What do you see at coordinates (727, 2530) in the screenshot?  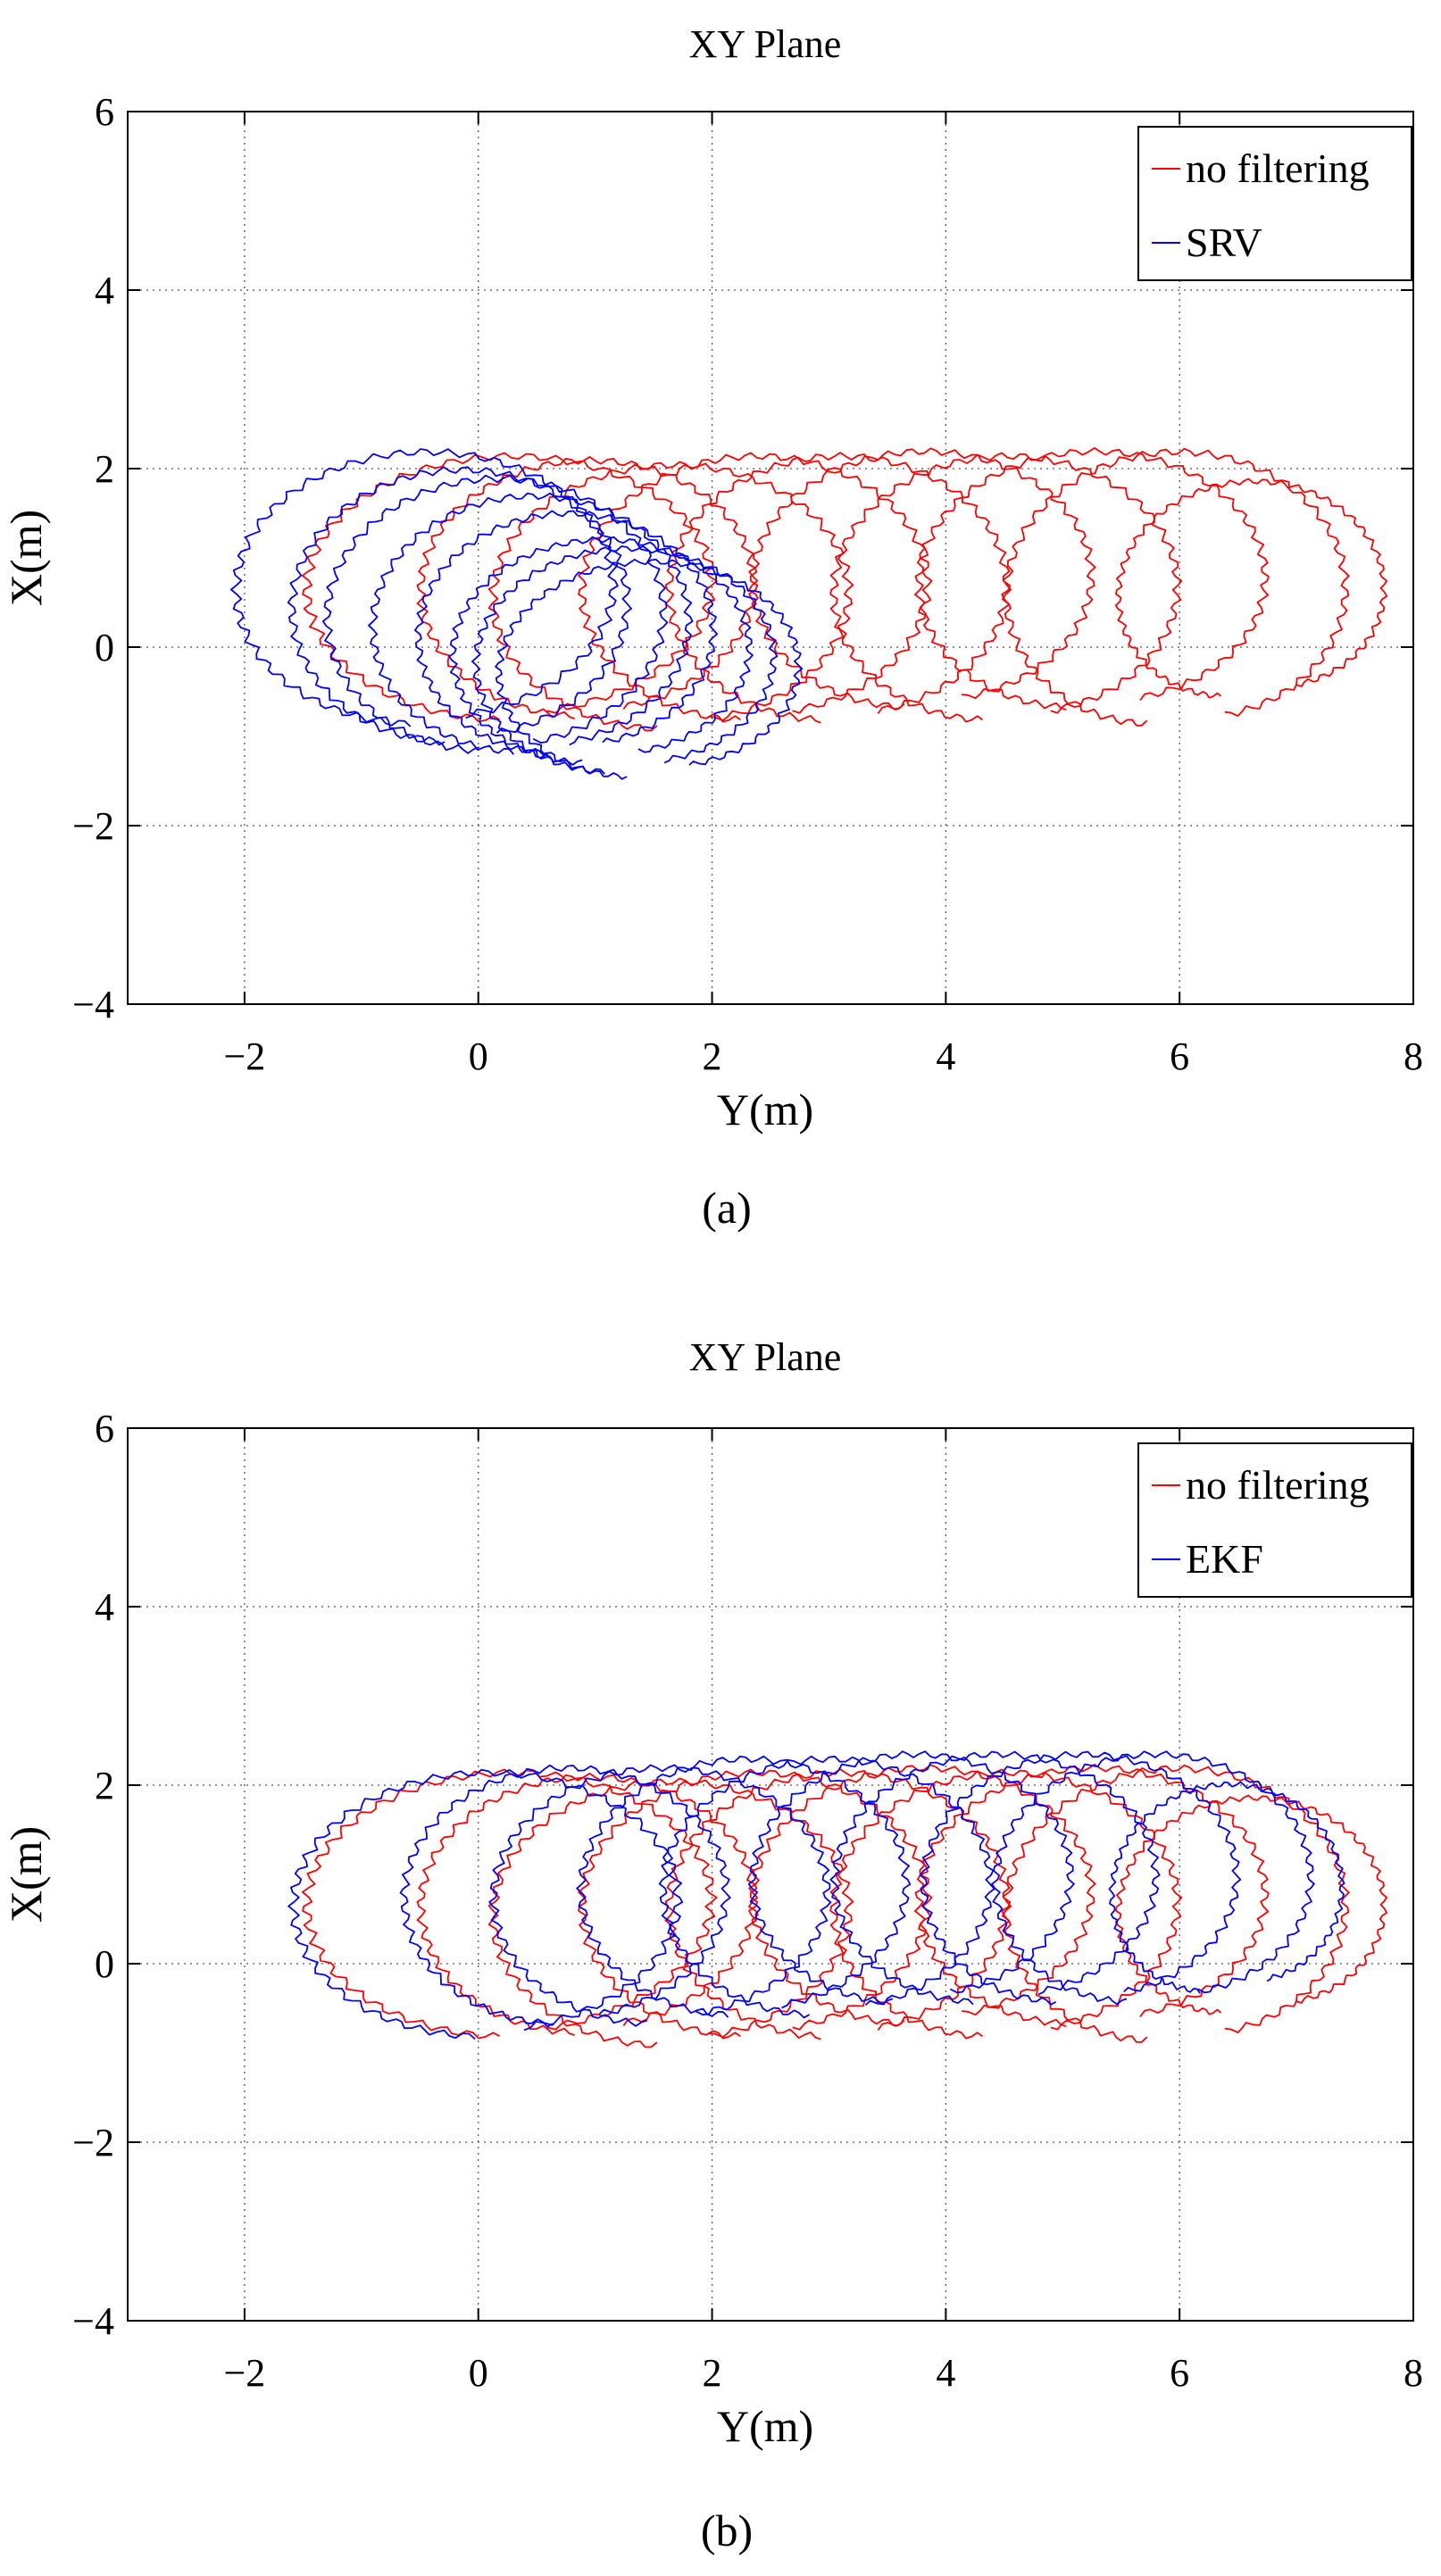 I see `panel-label: (b)` at bounding box center [727, 2530].